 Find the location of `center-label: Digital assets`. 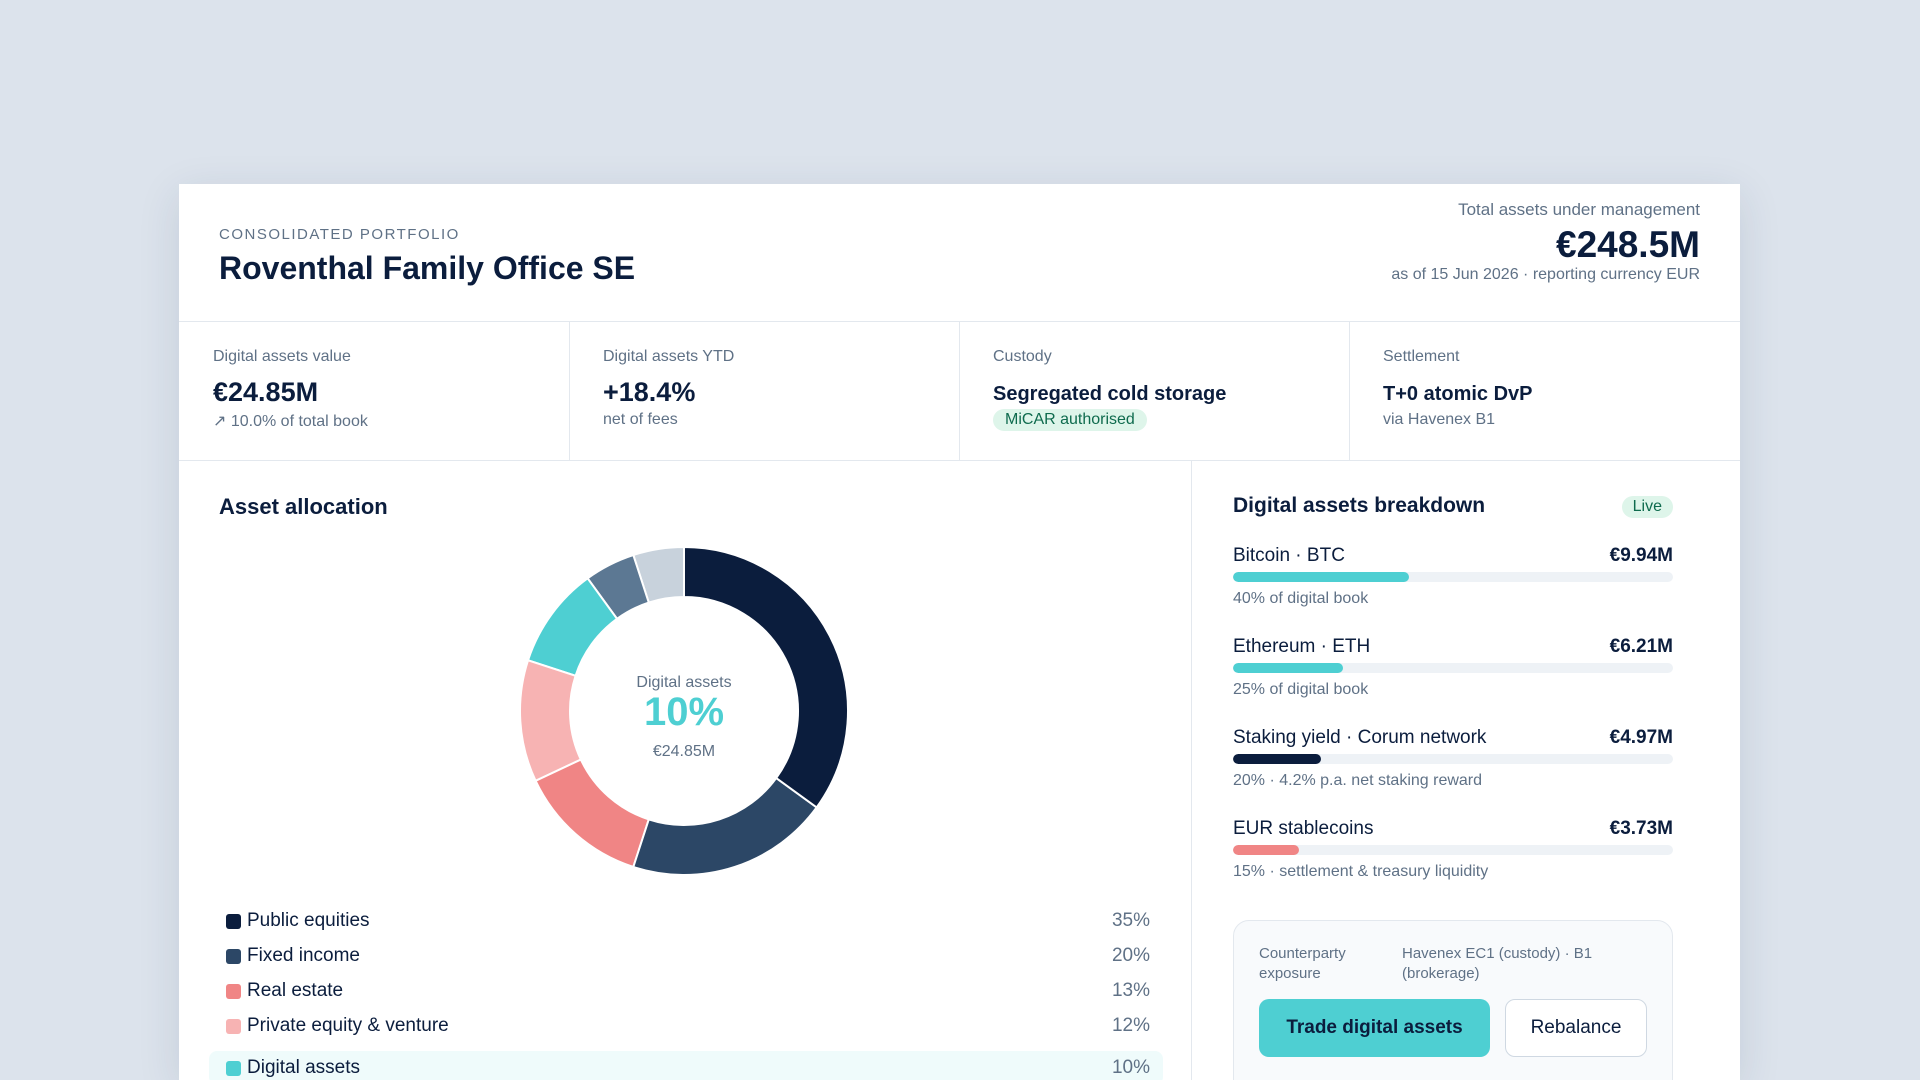

center-label: Digital assets is located at coordinates (683, 682).